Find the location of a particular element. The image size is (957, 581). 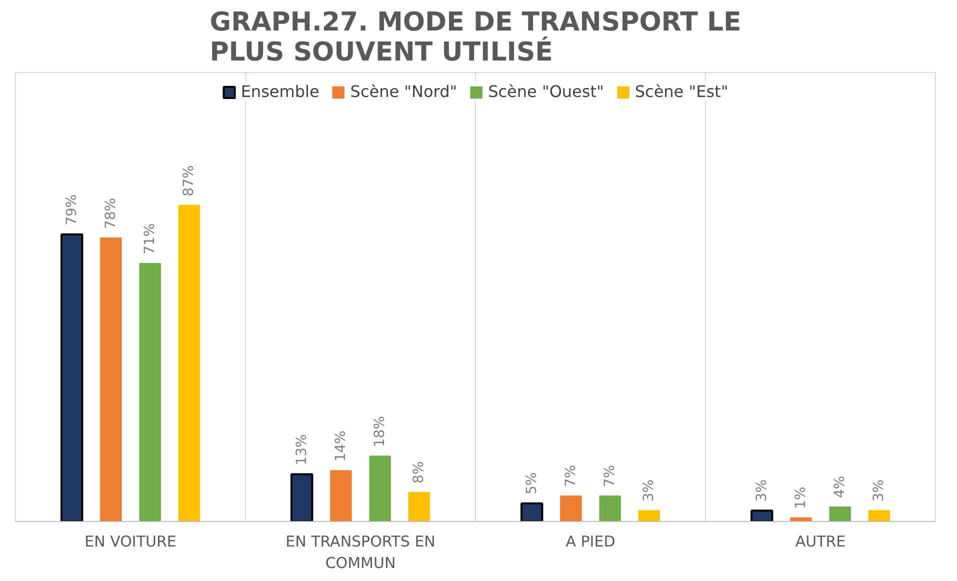

data-label: 4% is located at coordinates (840, 487).